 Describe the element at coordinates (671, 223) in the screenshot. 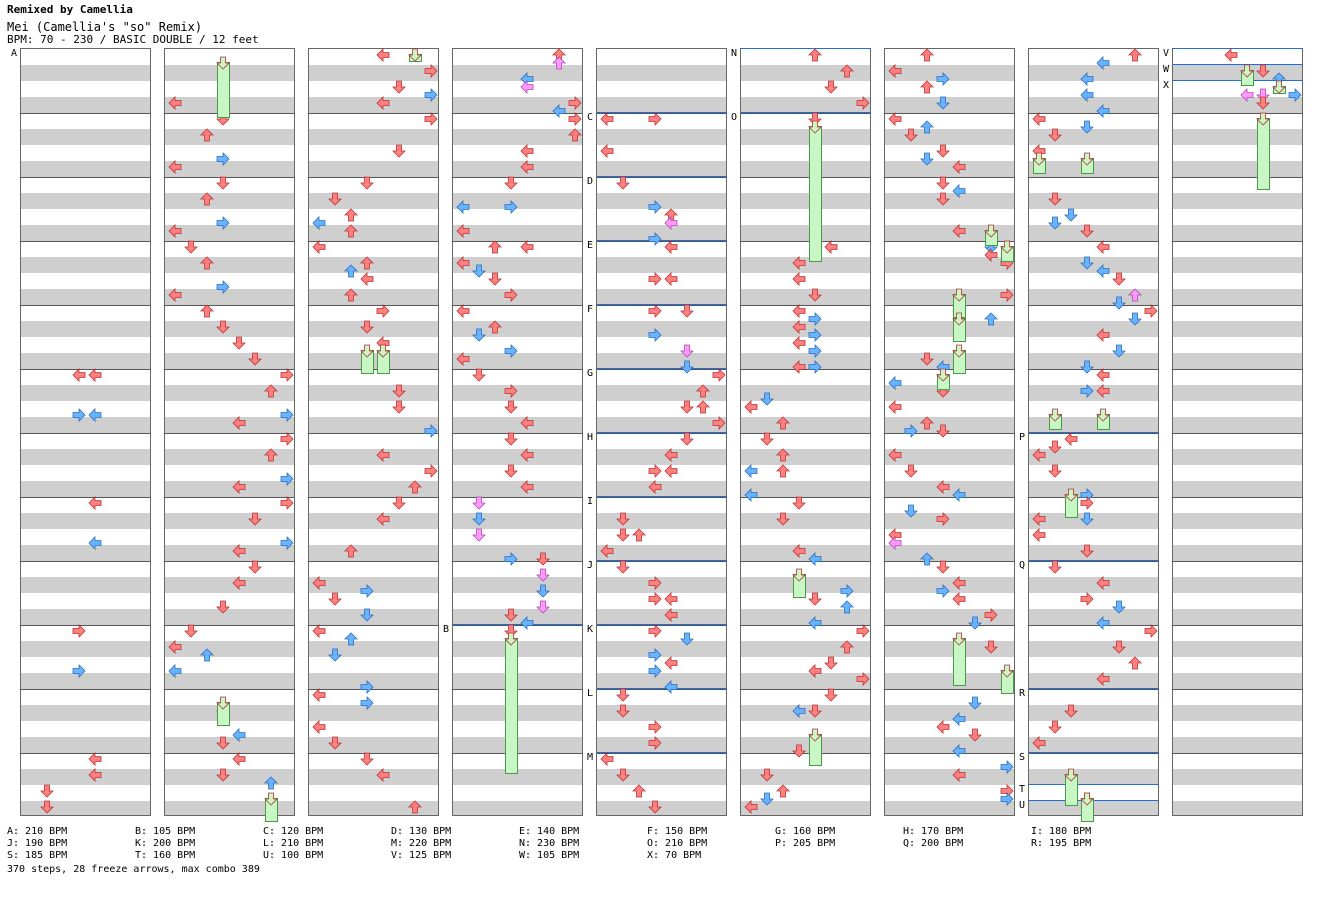

I see `pink-left-arrow-icon` at that location.